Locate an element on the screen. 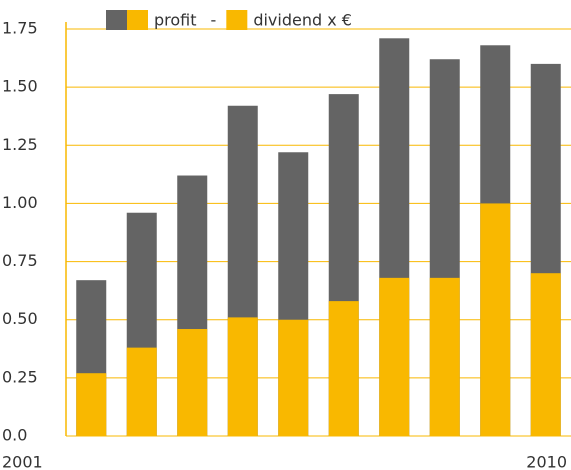 This screenshot has height=470, width=571. y-tick-label: 1.75 is located at coordinates (20, 28).